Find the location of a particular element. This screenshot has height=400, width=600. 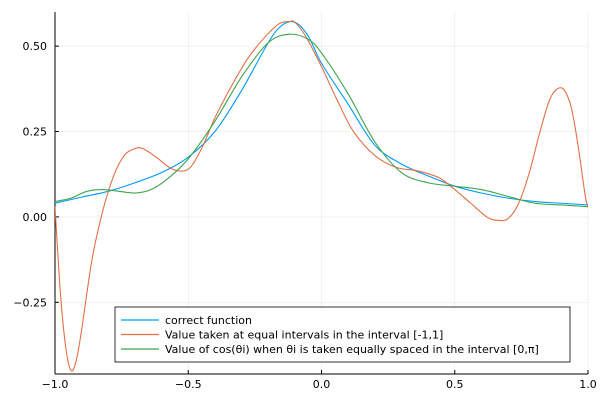

x-tick-label: 1.0 is located at coordinates (588, 384).